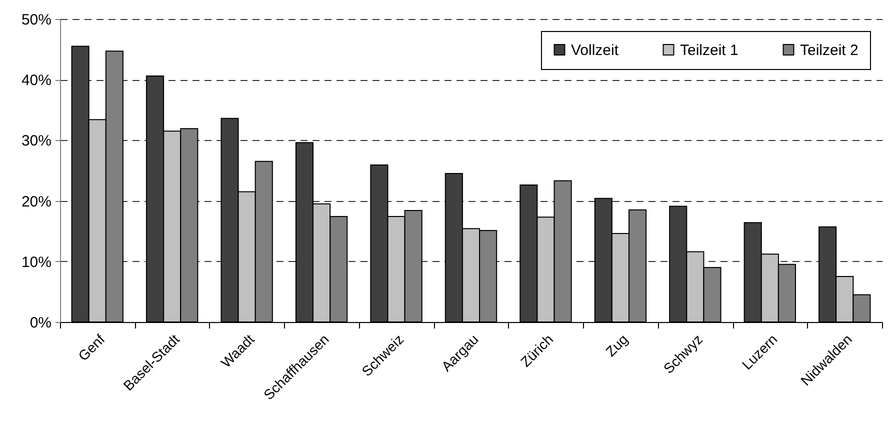  What do you see at coordinates (595, 50) in the screenshot?
I see `legend-label: Vollzeit` at bounding box center [595, 50].